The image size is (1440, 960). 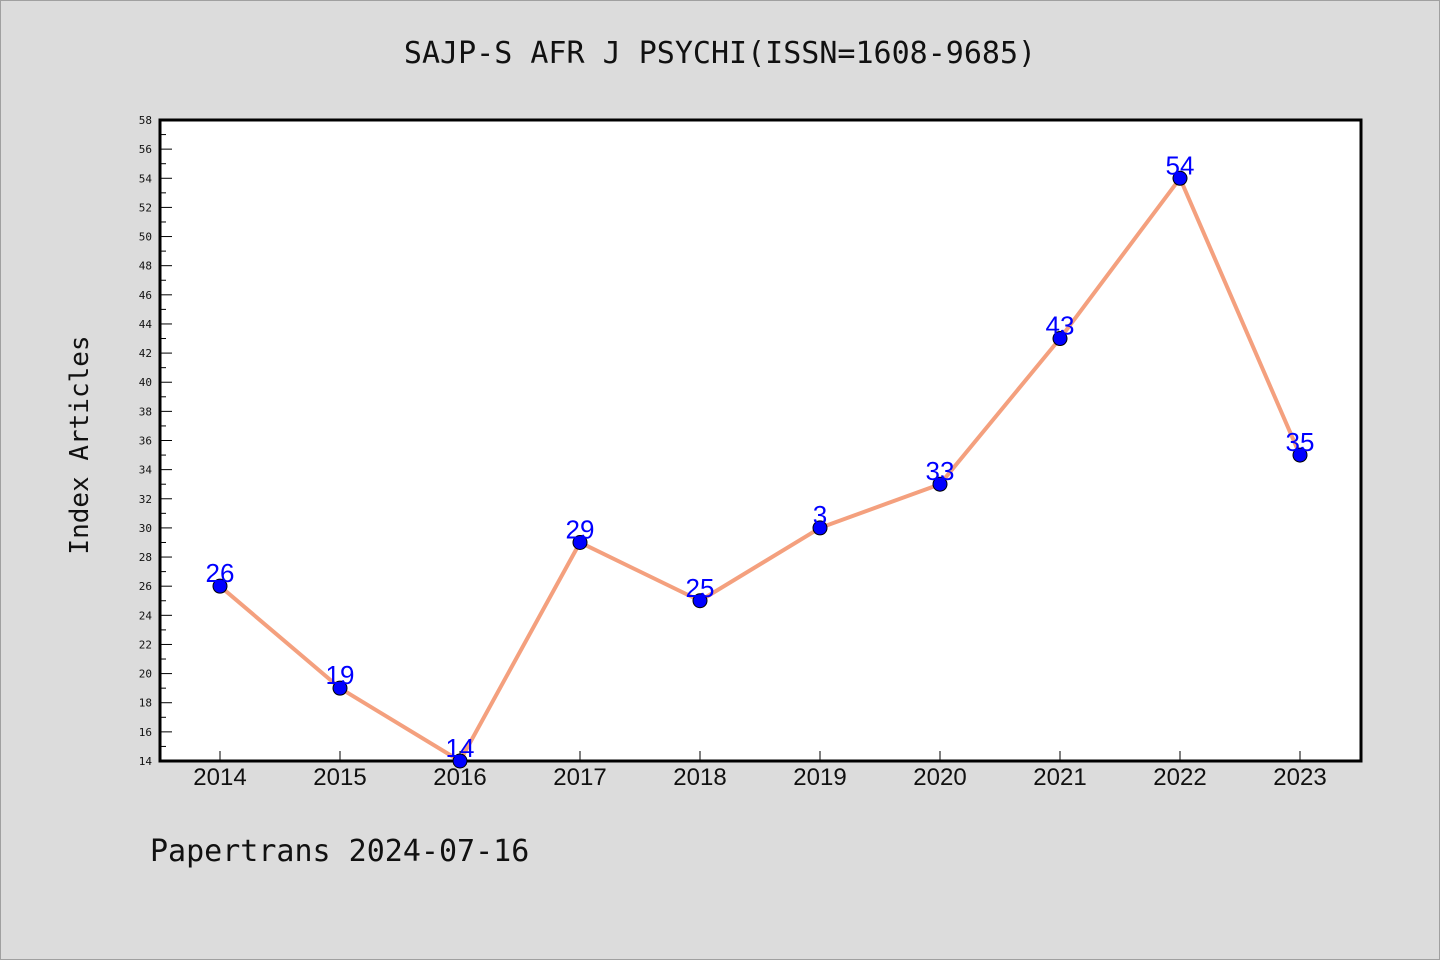 What do you see at coordinates (939, 777) in the screenshot?
I see `x-tick-label: 2020` at bounding box center [939, 777].